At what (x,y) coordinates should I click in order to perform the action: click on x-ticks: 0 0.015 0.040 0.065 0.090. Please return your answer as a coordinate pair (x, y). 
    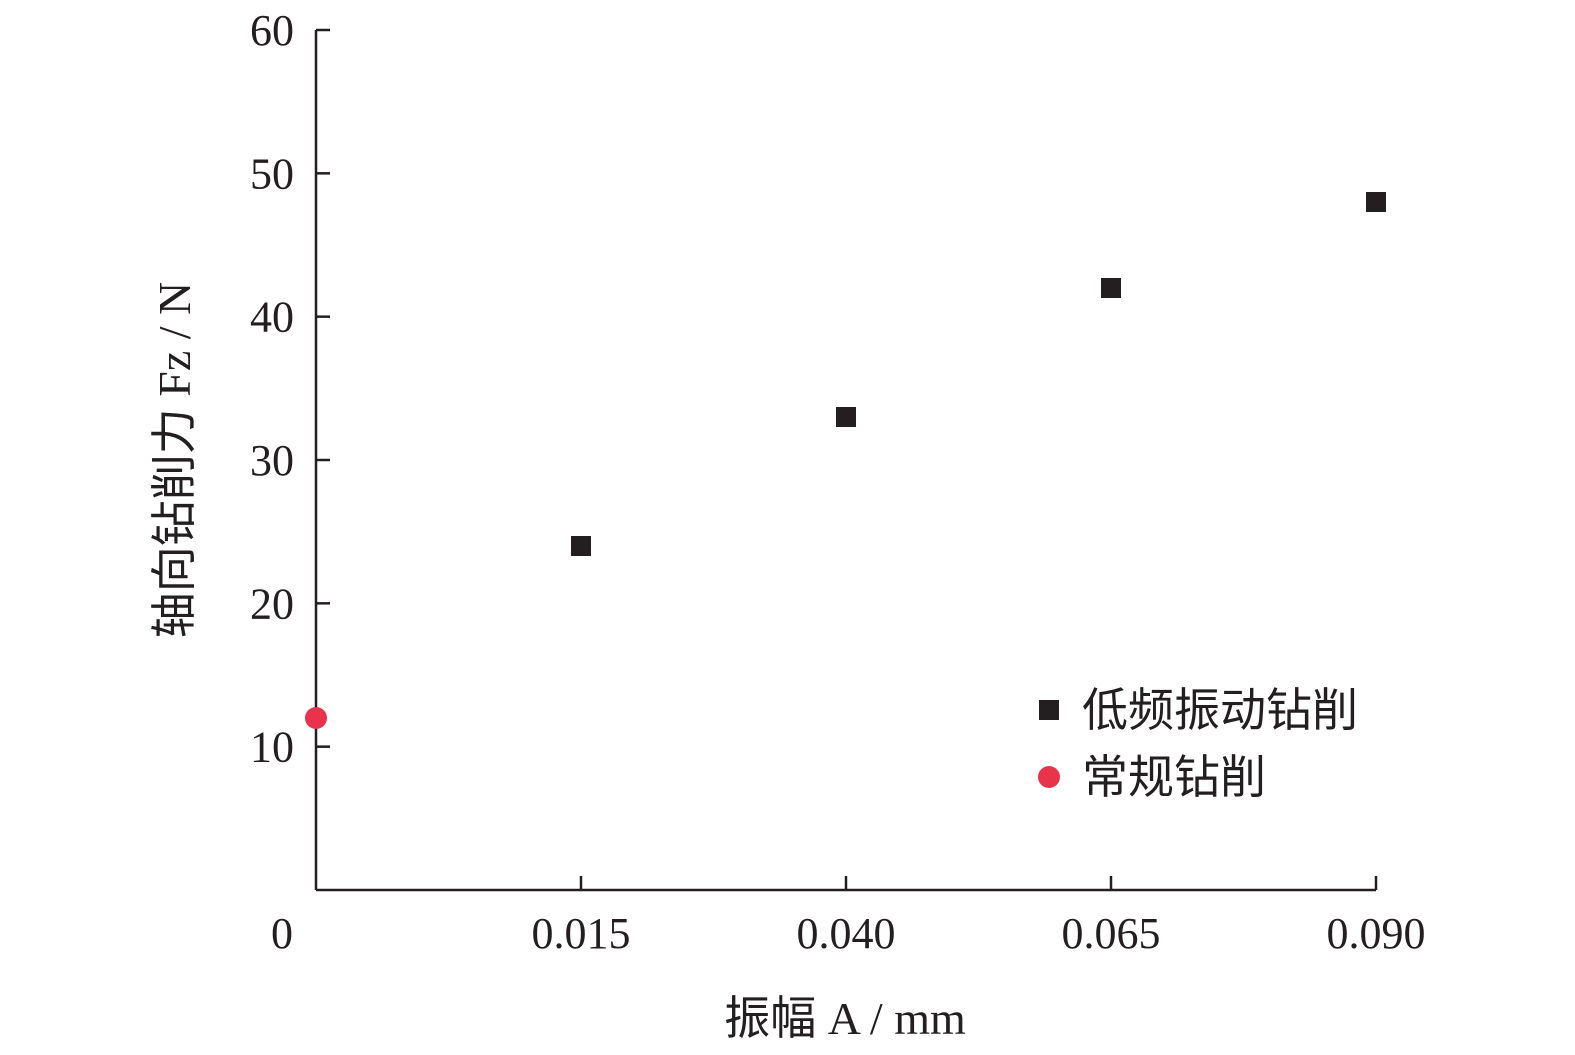
    Looking at the image, I should click on (848, 917).